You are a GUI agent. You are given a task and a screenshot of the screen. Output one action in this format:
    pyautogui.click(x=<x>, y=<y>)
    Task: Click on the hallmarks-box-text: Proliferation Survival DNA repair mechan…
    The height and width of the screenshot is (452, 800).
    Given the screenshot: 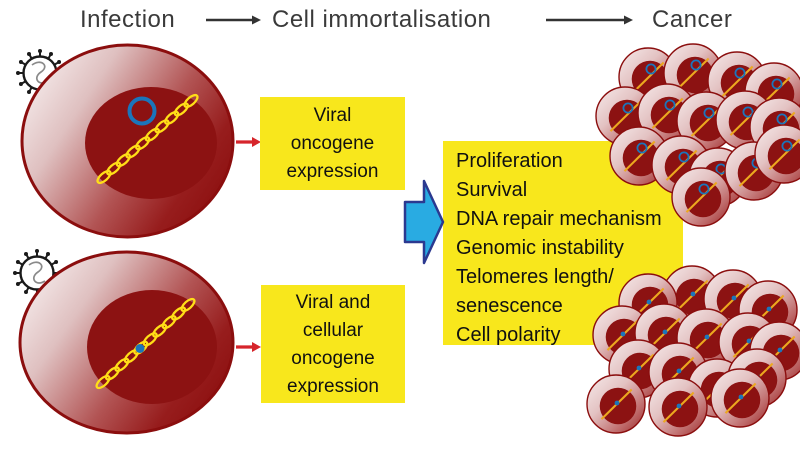 What is the action you would take?
    pyautogui.click(x=568, y=248)
    